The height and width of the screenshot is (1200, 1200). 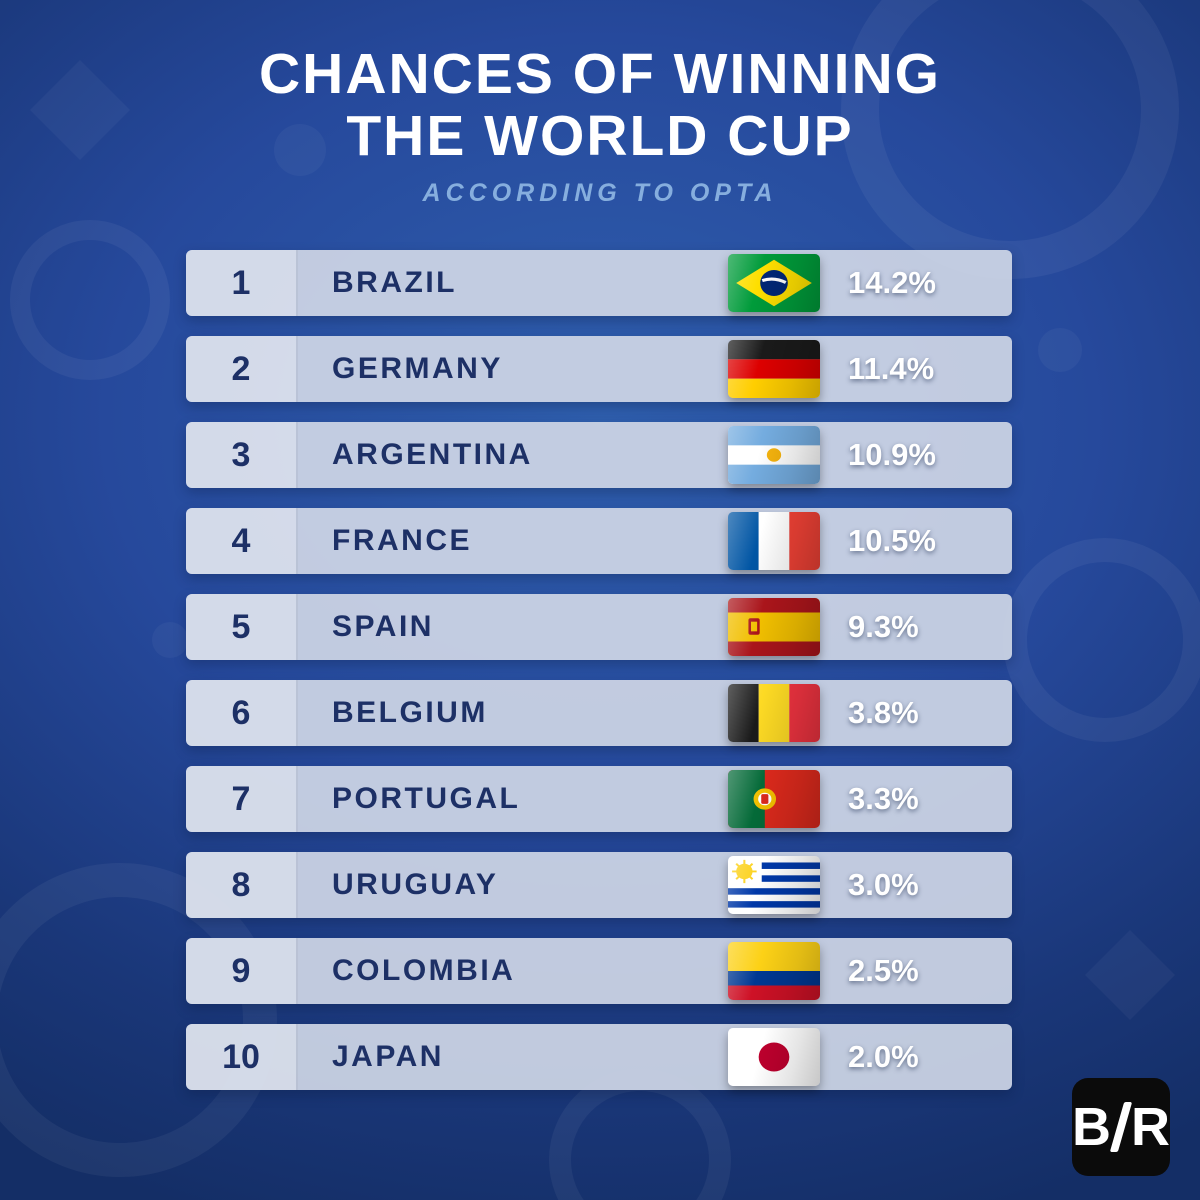 What do you see at coordinates (388, 1056) in the screenshot?
I see `country-name: JAPAN` at bounding box center [388, 1056].